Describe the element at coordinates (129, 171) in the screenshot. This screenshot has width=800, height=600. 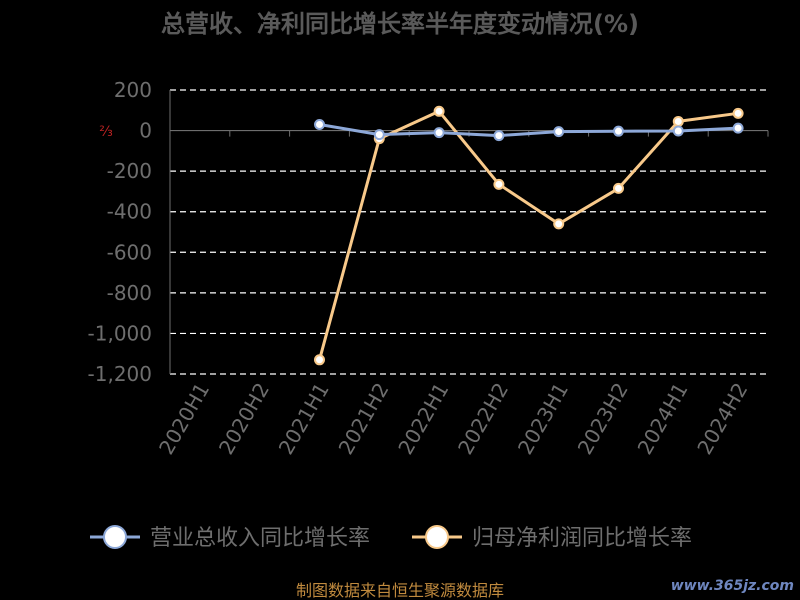
I see `y-tick-label: -200` at that location.